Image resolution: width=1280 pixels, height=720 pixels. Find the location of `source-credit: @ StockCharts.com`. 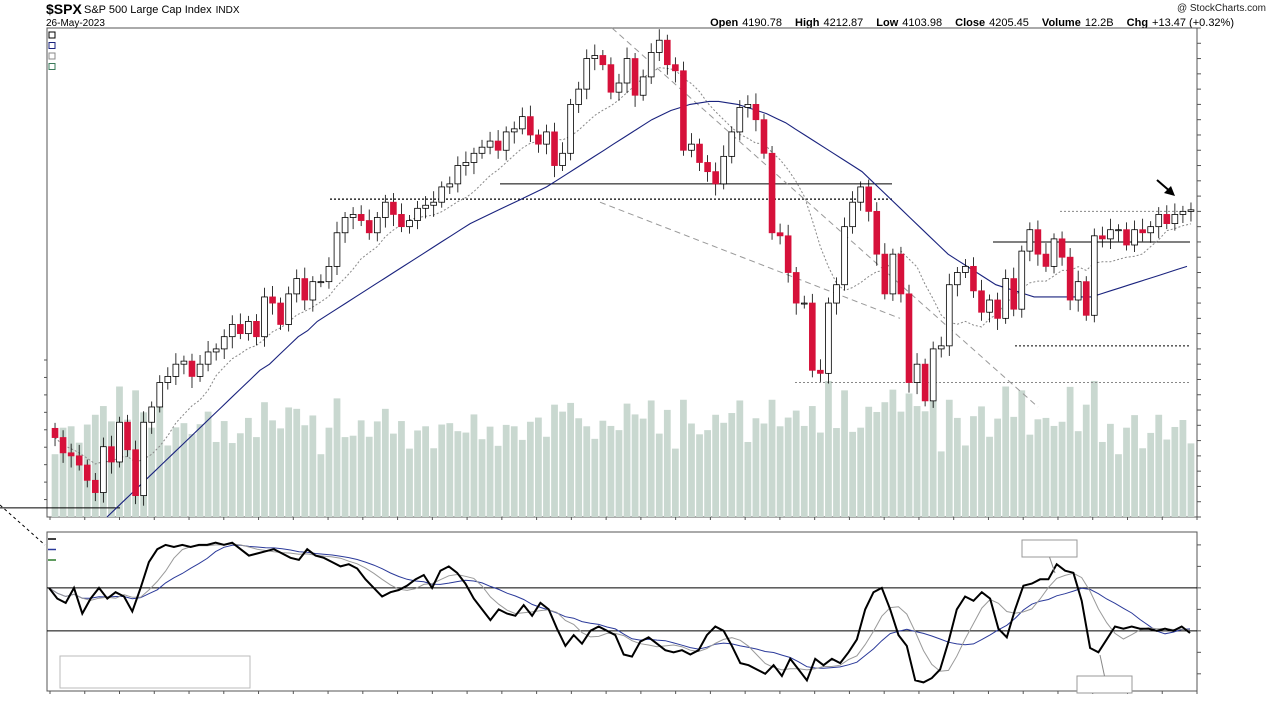

source-credit: @ StockCharts.com is located at coordinates (1221, 8).